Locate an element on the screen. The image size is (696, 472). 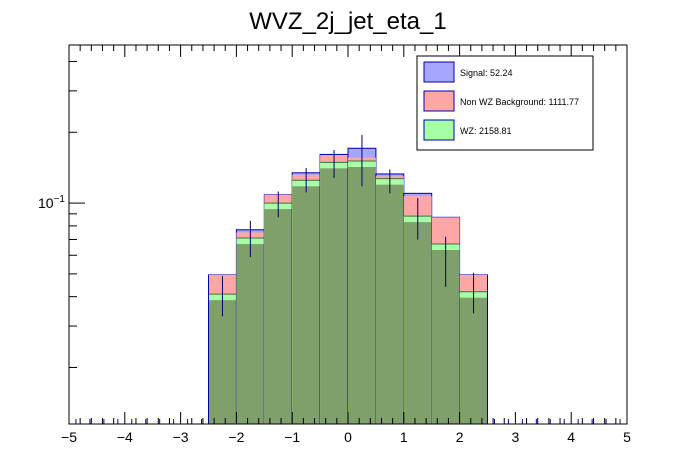
x-tick-label: −3 is located at coordinates (181, 437).